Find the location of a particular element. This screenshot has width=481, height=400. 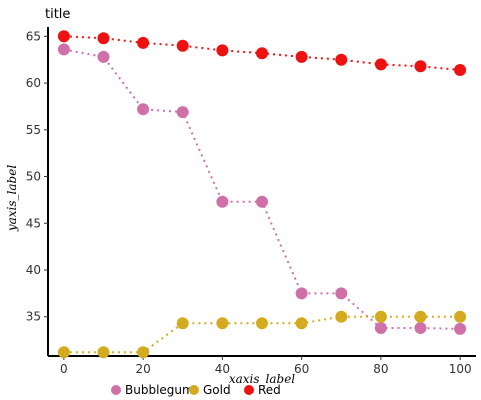

x-tick-label: 80 is located at coordinates (380, 369).